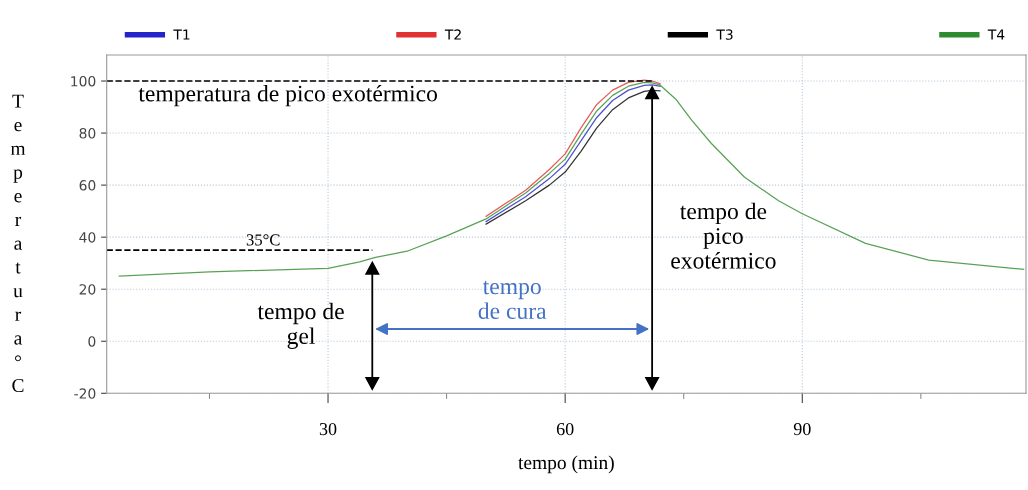  What do you see at coordinates (87, 237) in the screenshot?
I see `y-tick-label: 40` at bounding box center [87, 237].